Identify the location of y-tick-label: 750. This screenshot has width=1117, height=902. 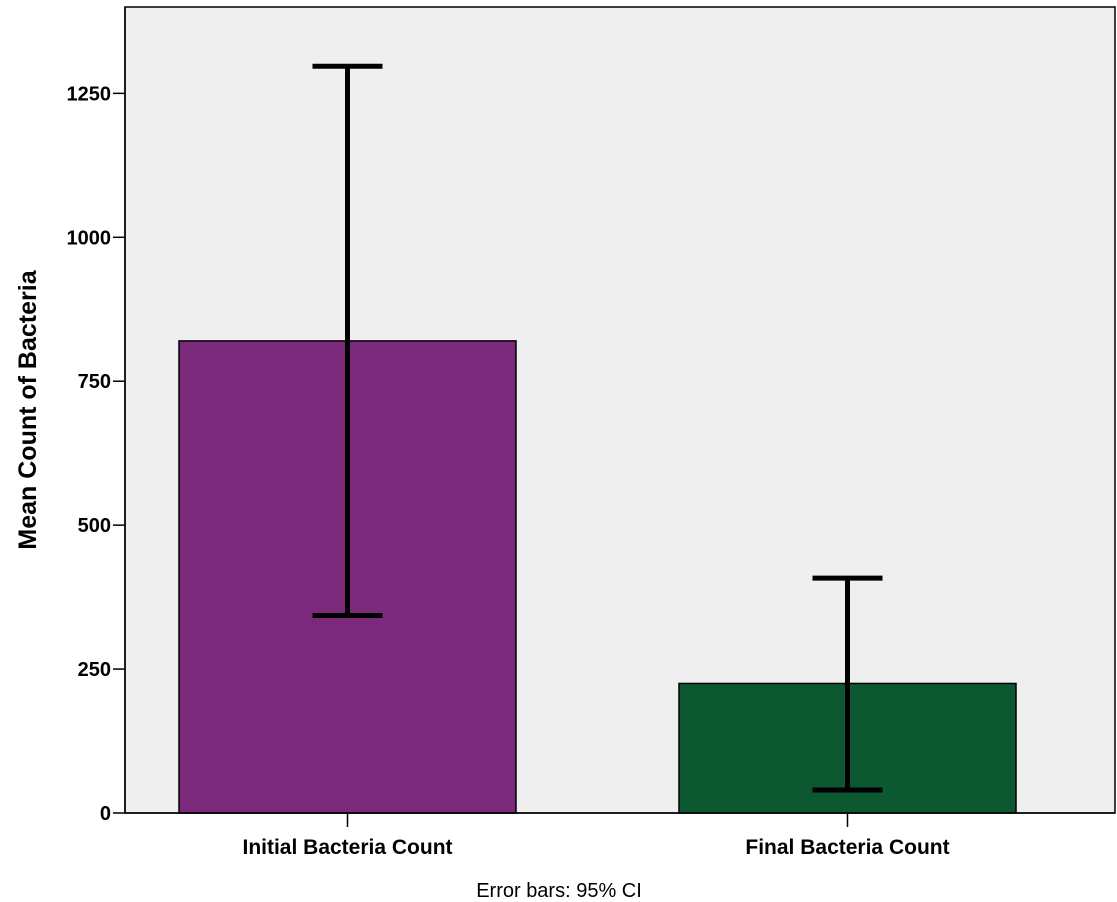
(94, 382).